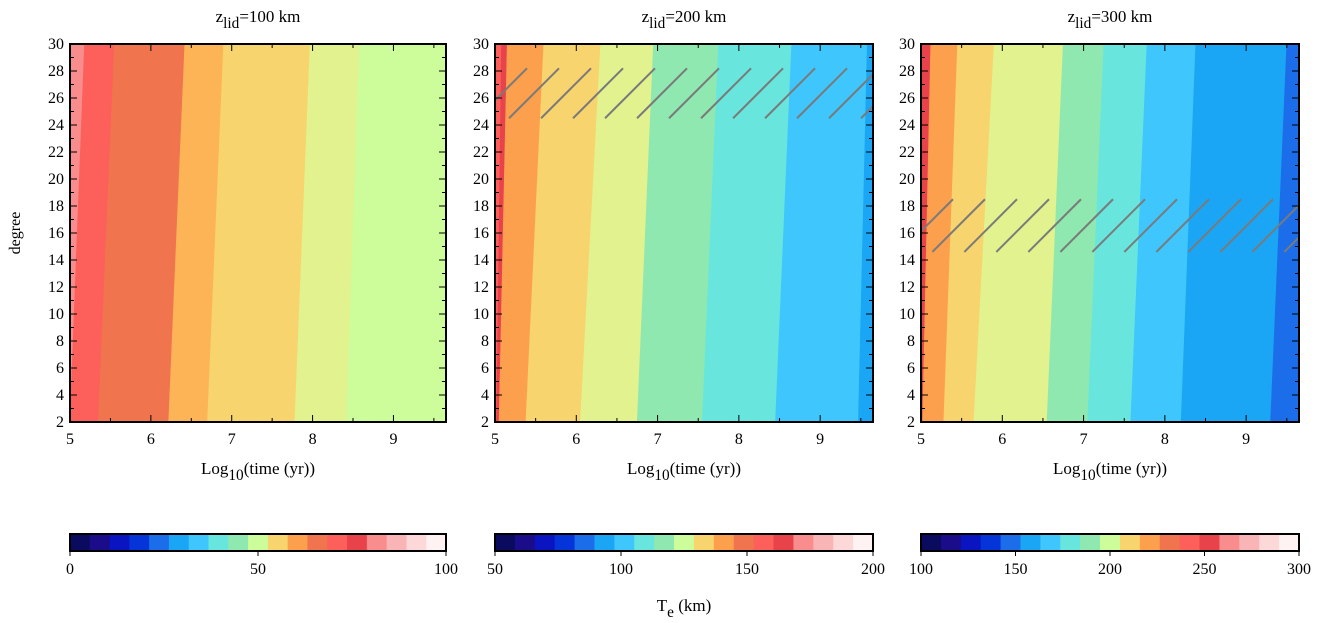  What do you see at coordinates (15, 233) in the screenshot?
I see `y-axis-label: degree` at bounding box center [15, 233].